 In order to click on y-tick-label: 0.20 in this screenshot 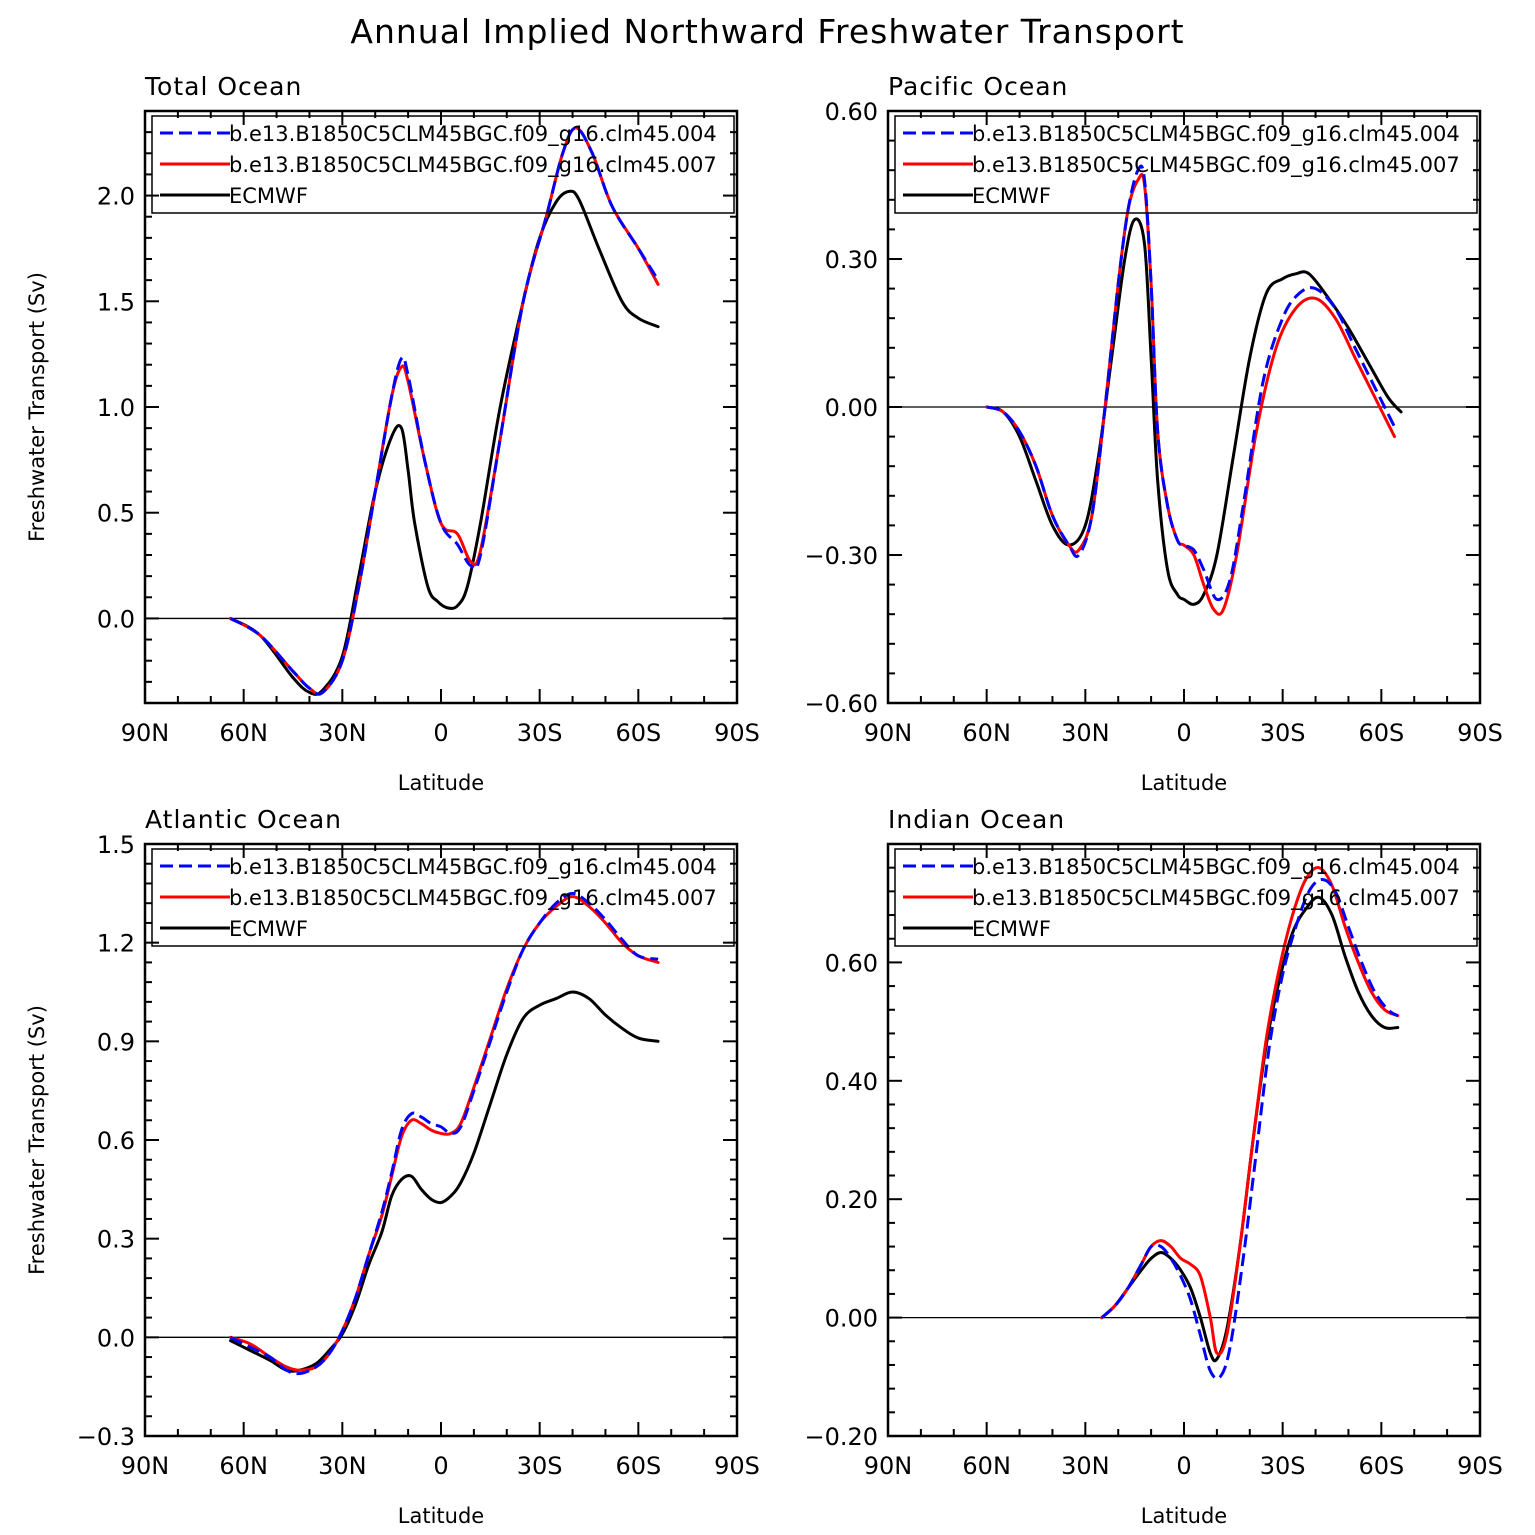, I will do `click(851, 1200)`.